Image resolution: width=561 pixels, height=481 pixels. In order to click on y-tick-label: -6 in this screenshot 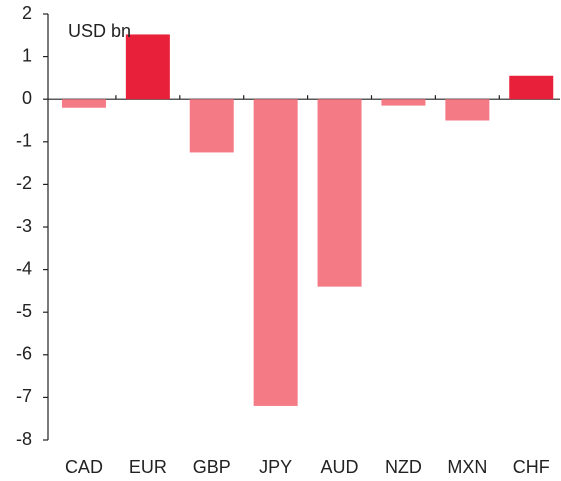, I will do `click(24, 354)`.